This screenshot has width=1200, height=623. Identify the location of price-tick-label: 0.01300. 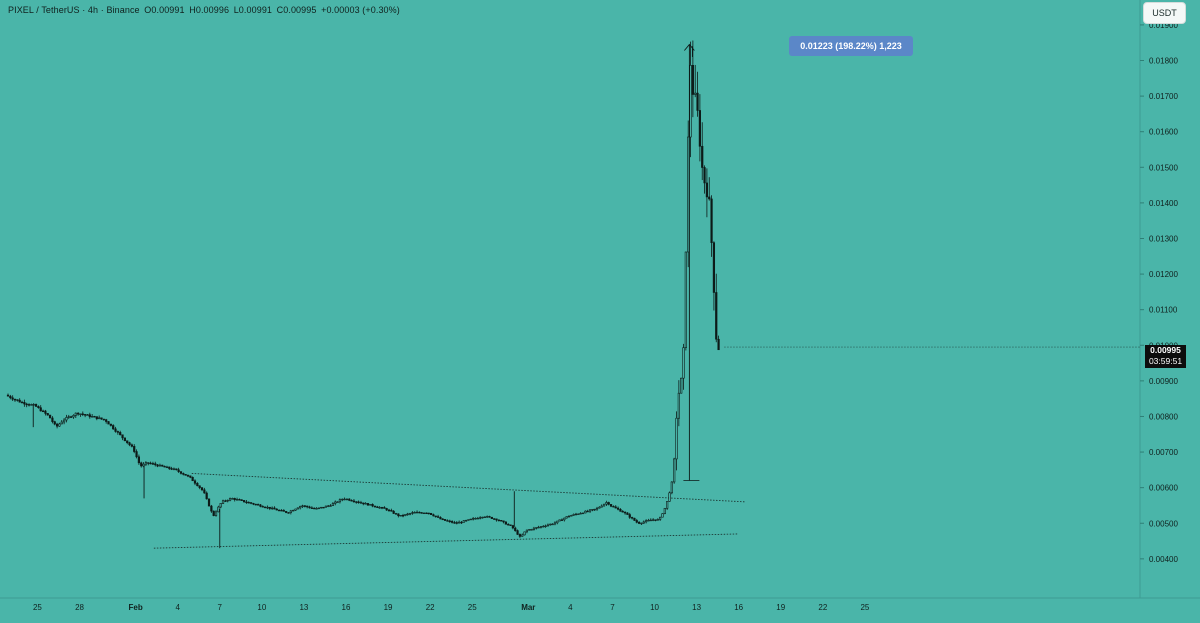
(1163, 238).